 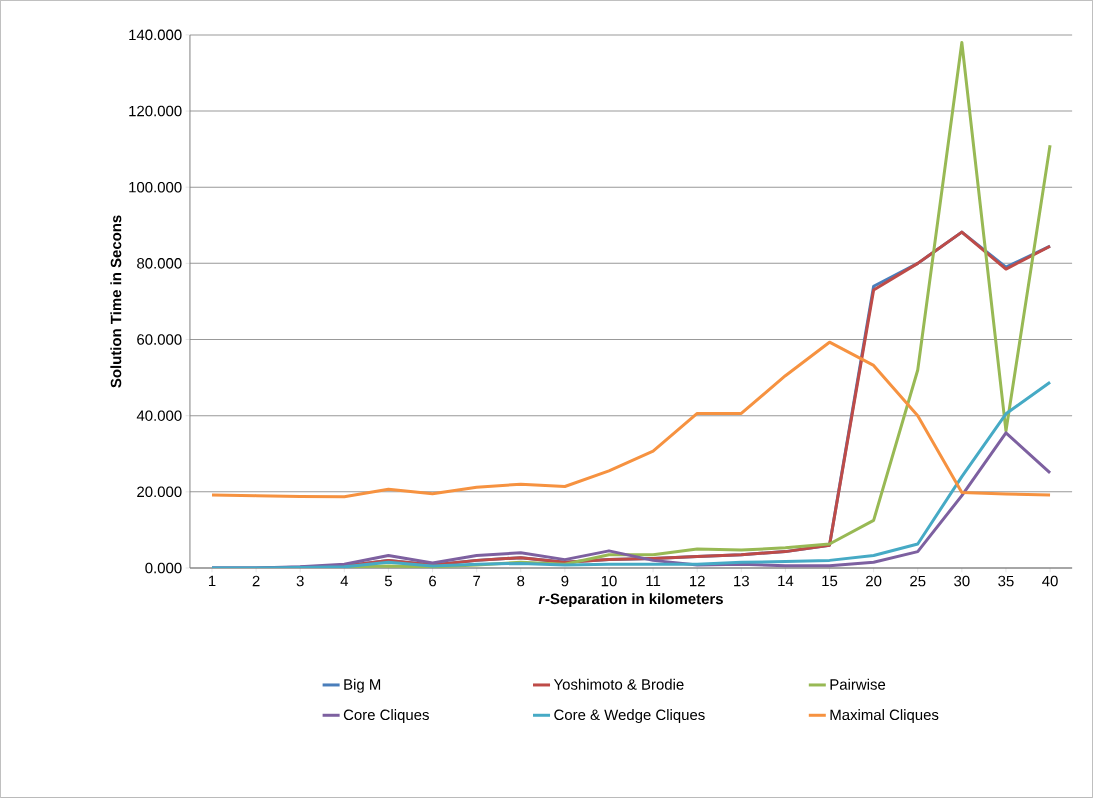 I want to click on x-tick-label: 6, so click(x=433, y=581).